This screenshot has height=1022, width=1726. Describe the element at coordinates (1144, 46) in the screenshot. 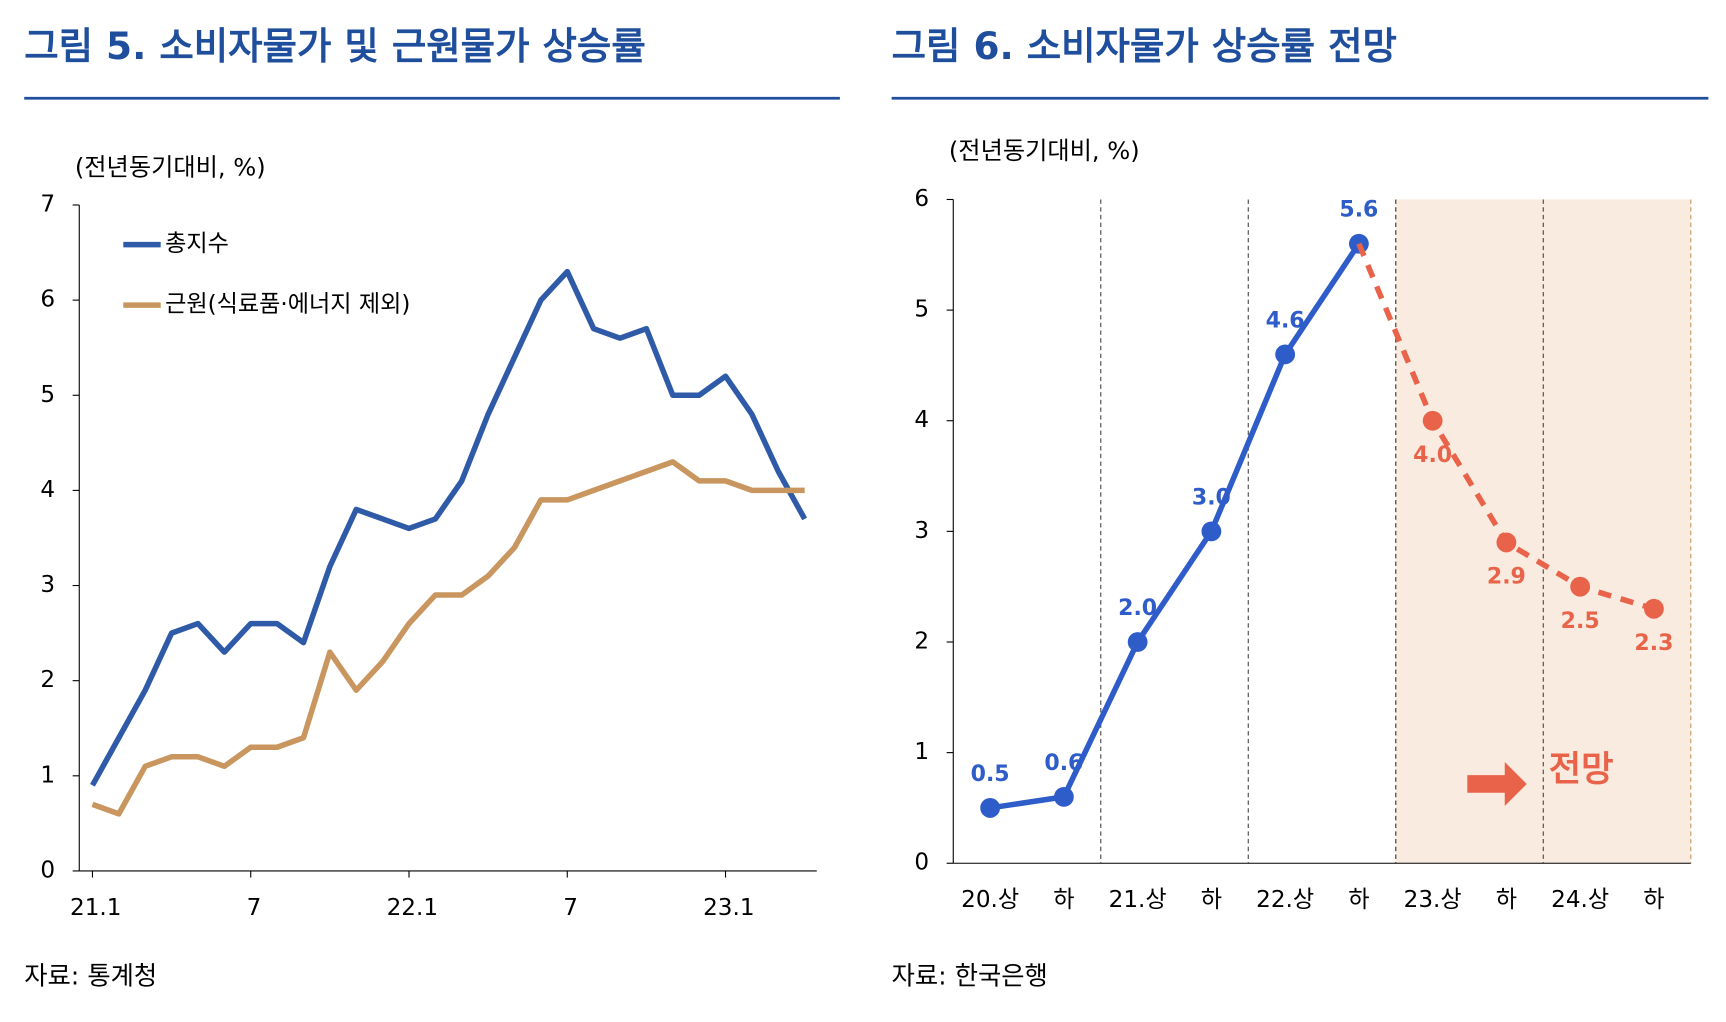

I see `chart-title: 그림 6. 소비자물가 상승률 전망` at that location.